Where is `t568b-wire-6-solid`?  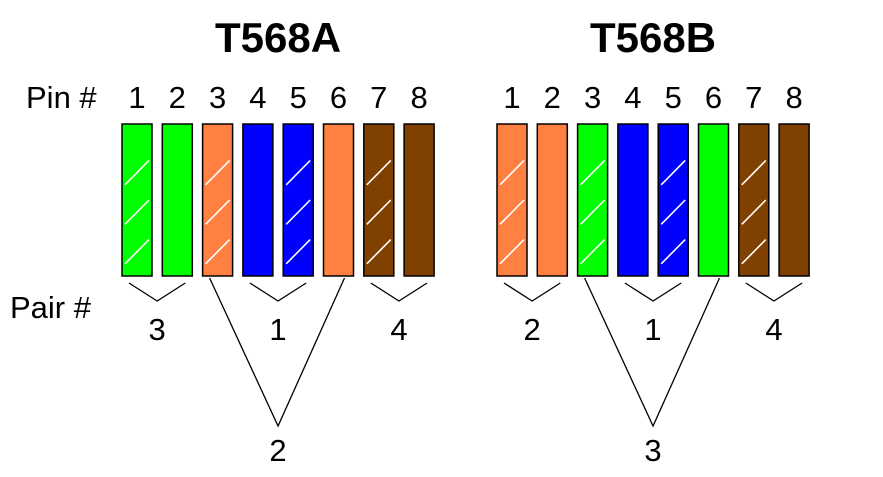 t568b-wire-6-solid is located at coordinates (713, 200).